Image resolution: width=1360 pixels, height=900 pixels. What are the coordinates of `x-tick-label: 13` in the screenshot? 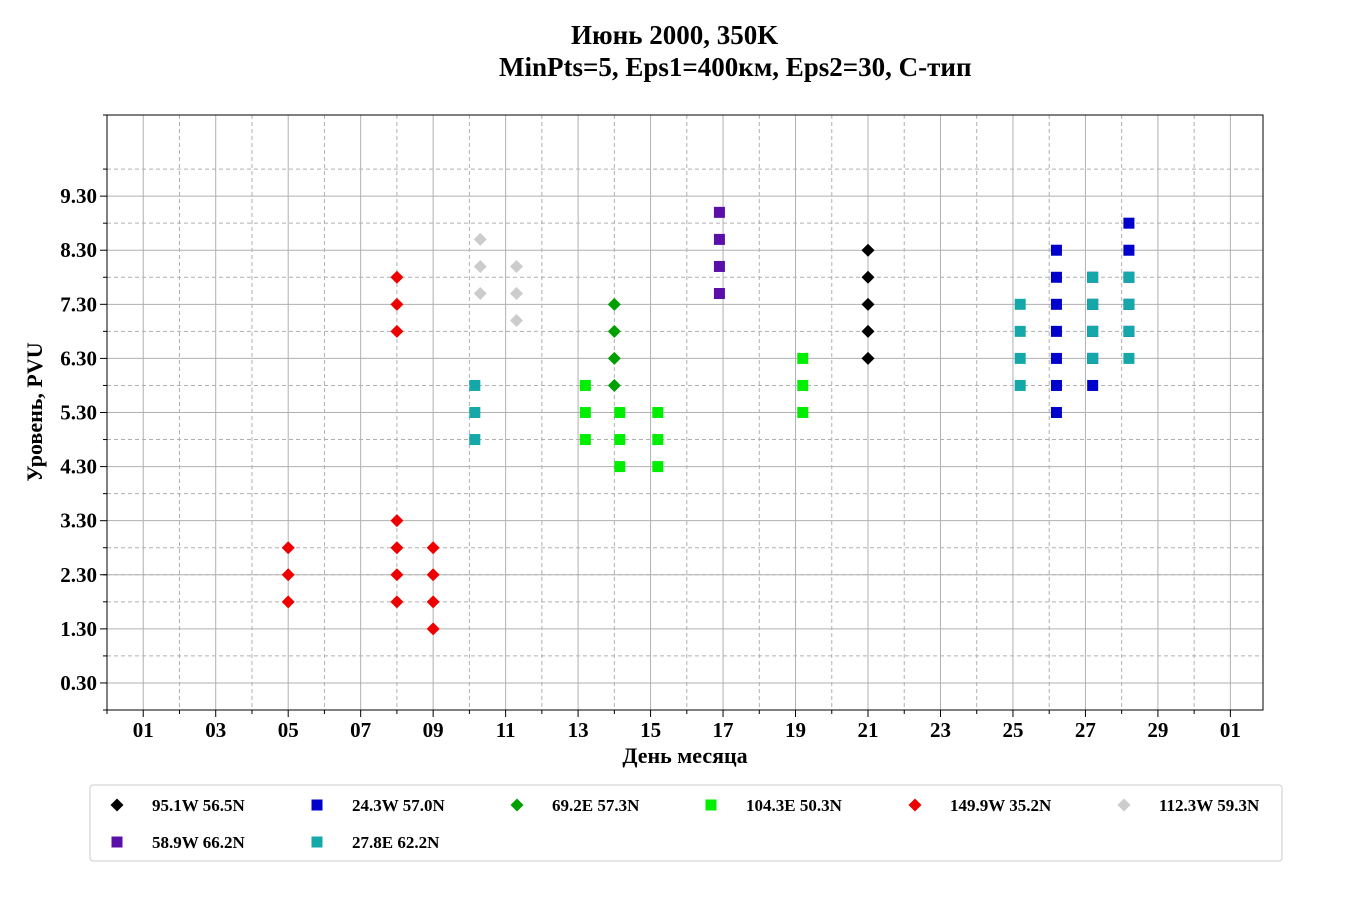 It's located at (578, 730).